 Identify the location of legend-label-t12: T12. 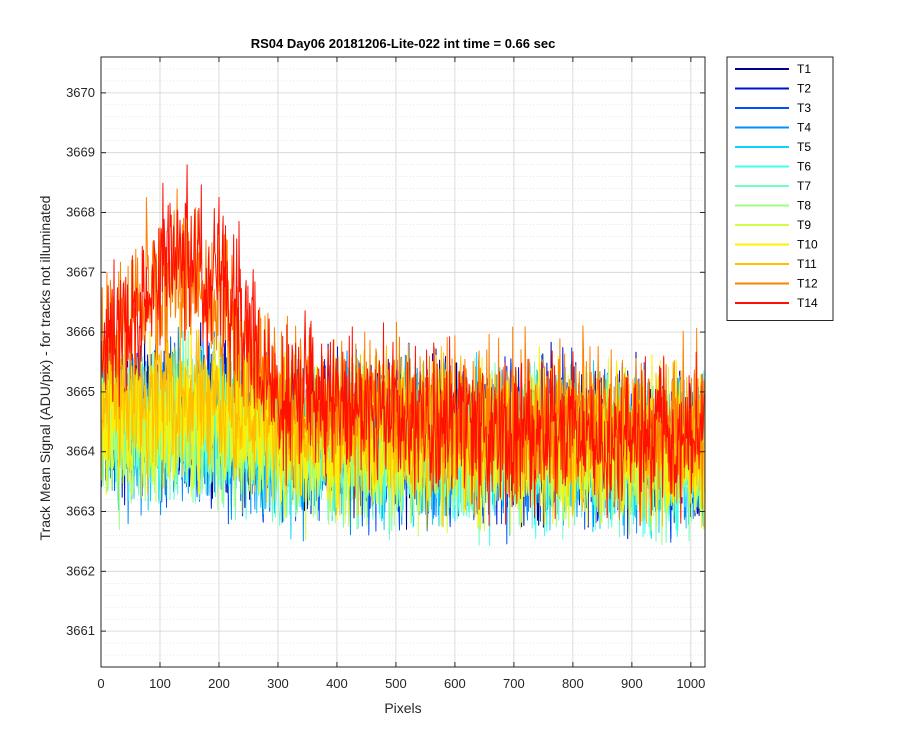
(807, 284).